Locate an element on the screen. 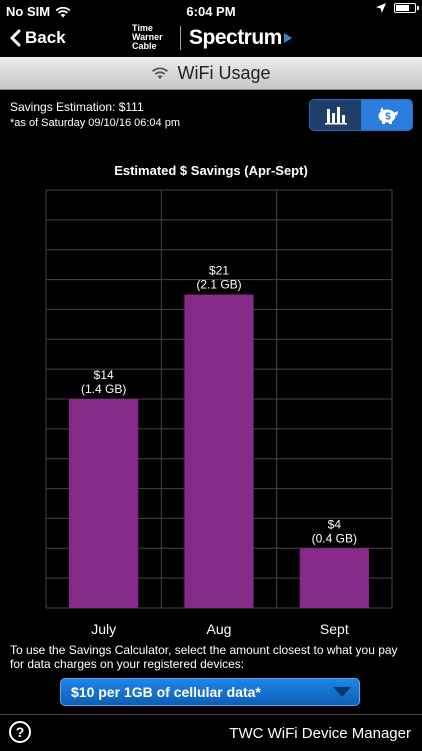 This screenshot has width=422, height=751. carrier-label: No SIM is located at coordinates (28, 11).